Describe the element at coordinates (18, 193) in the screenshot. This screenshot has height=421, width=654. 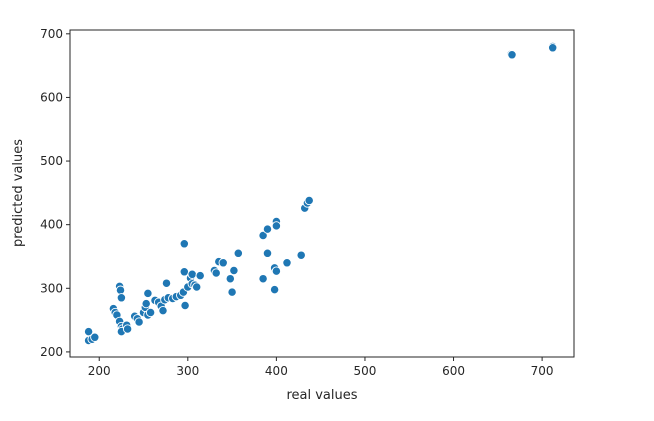
I see `y-axis-label: predicted values` at that location.